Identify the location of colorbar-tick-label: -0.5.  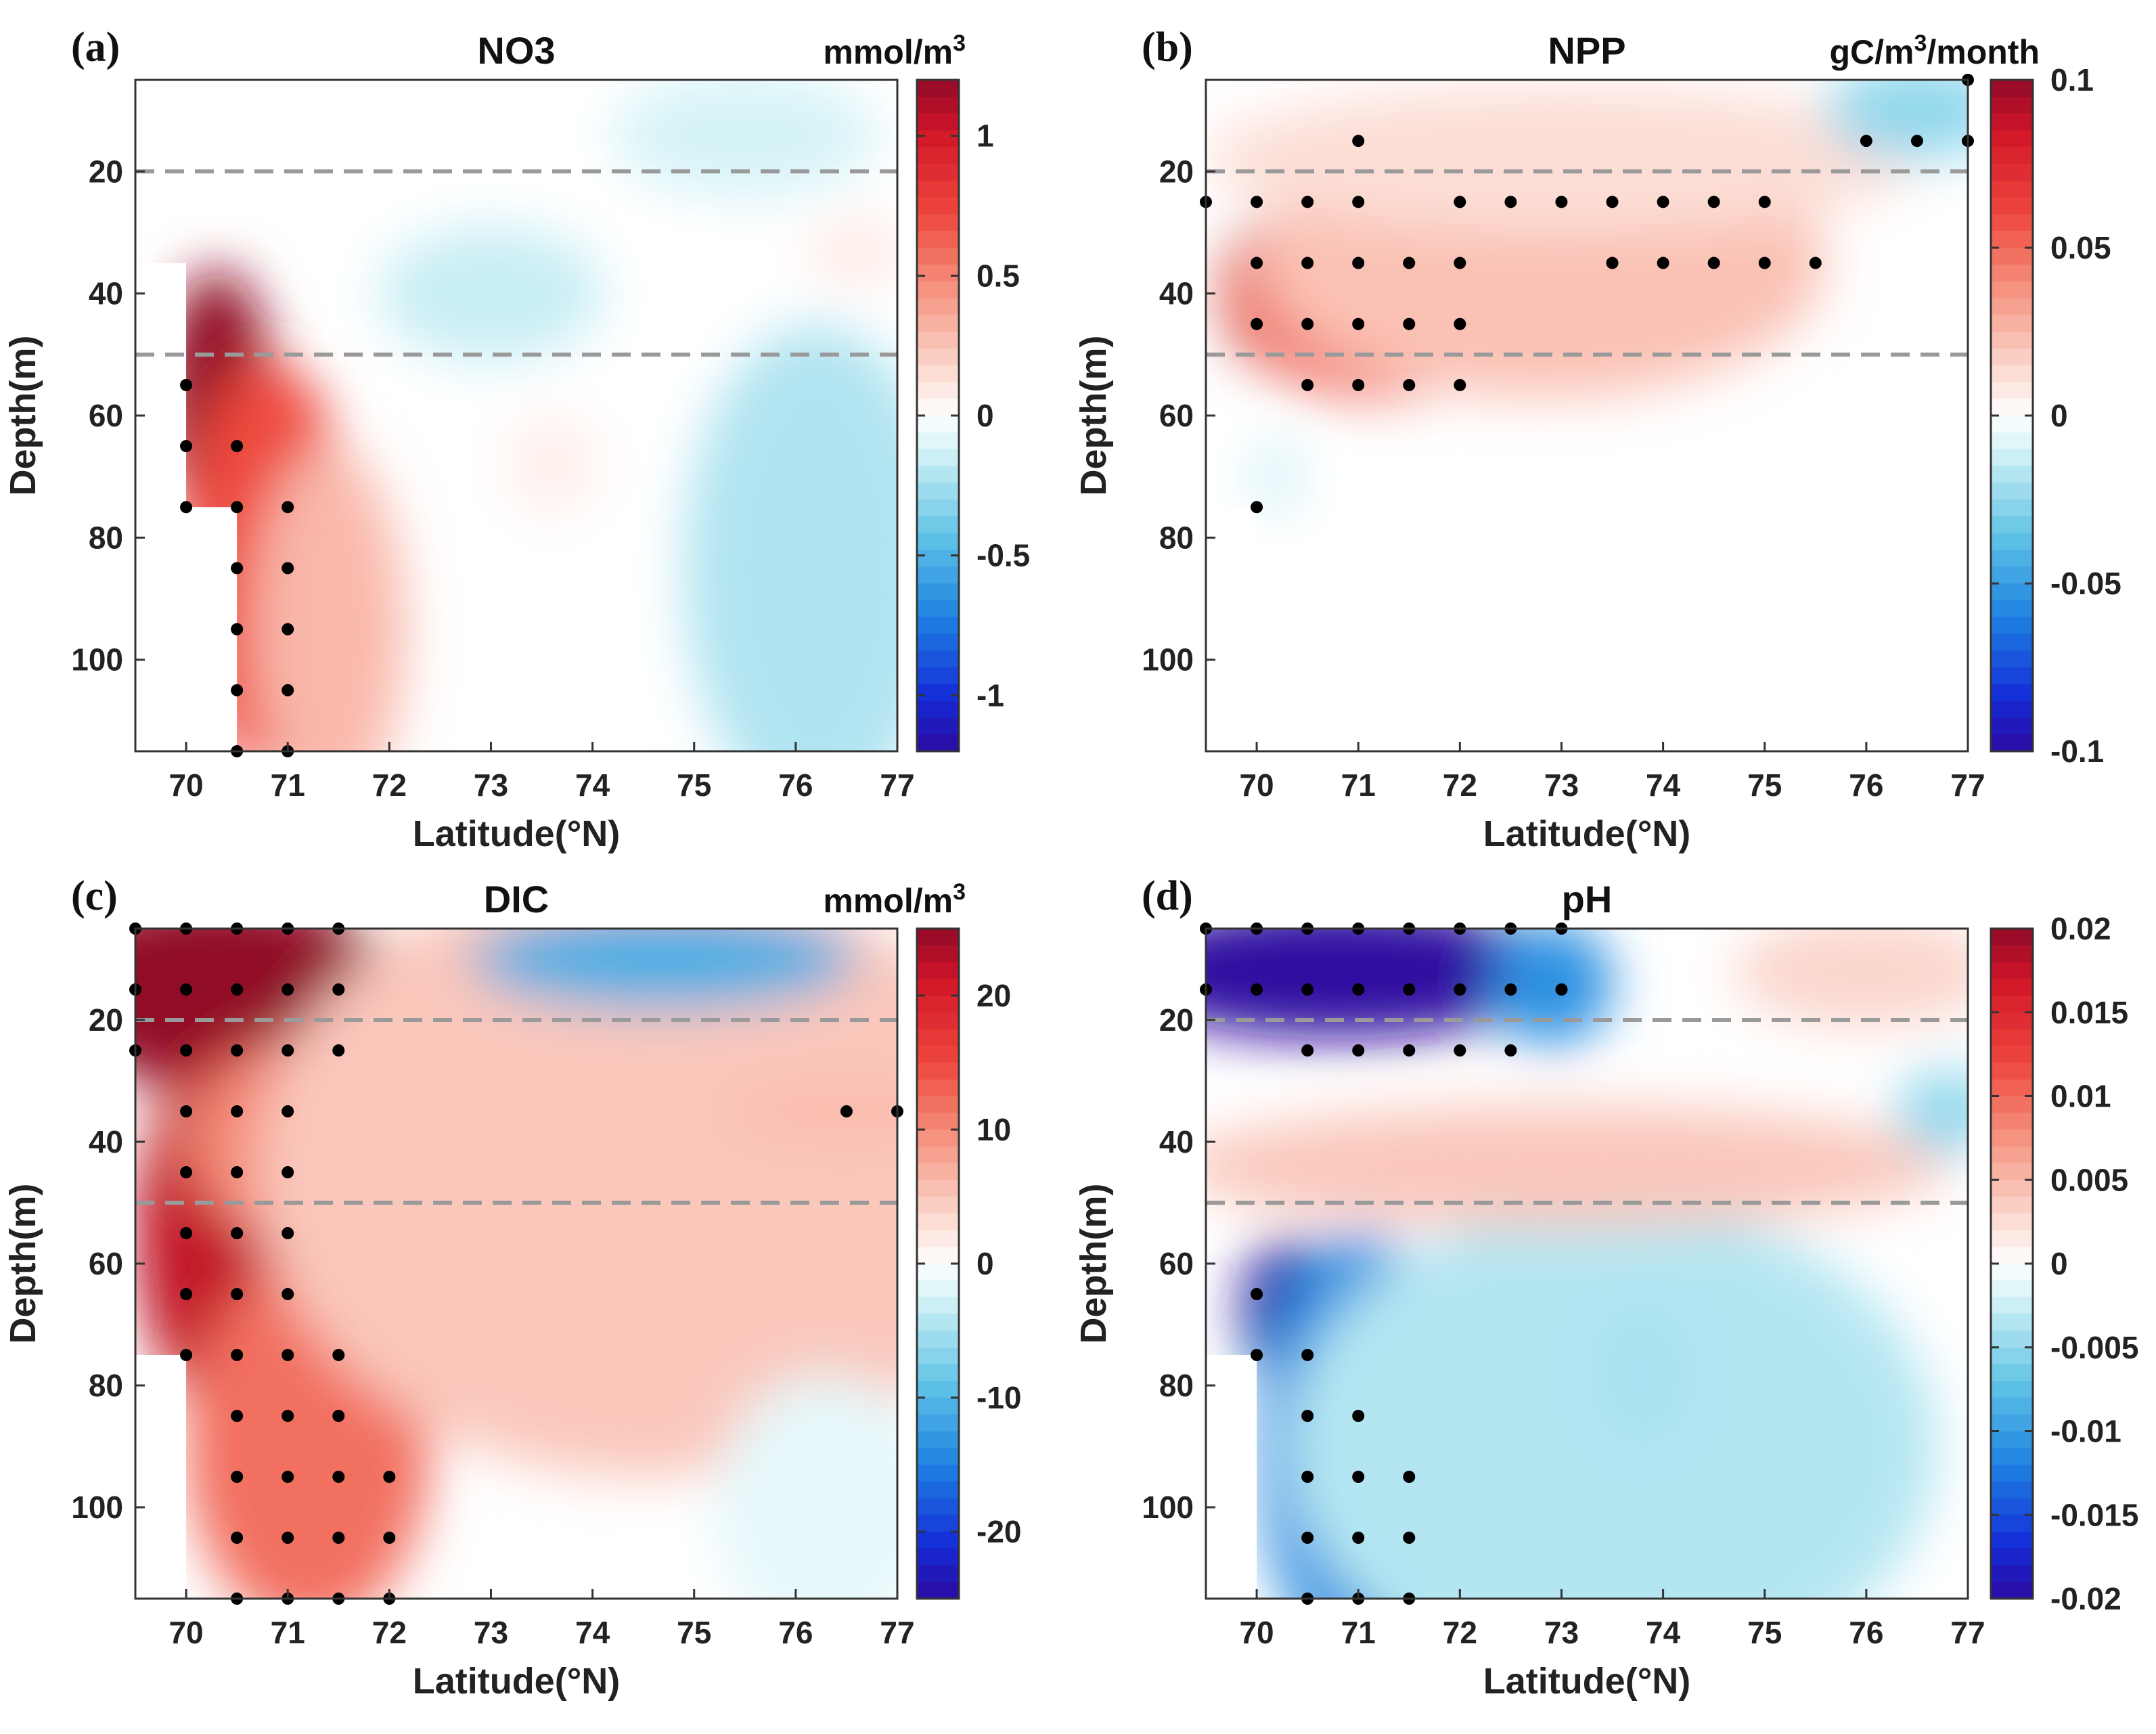
(1003, 555).